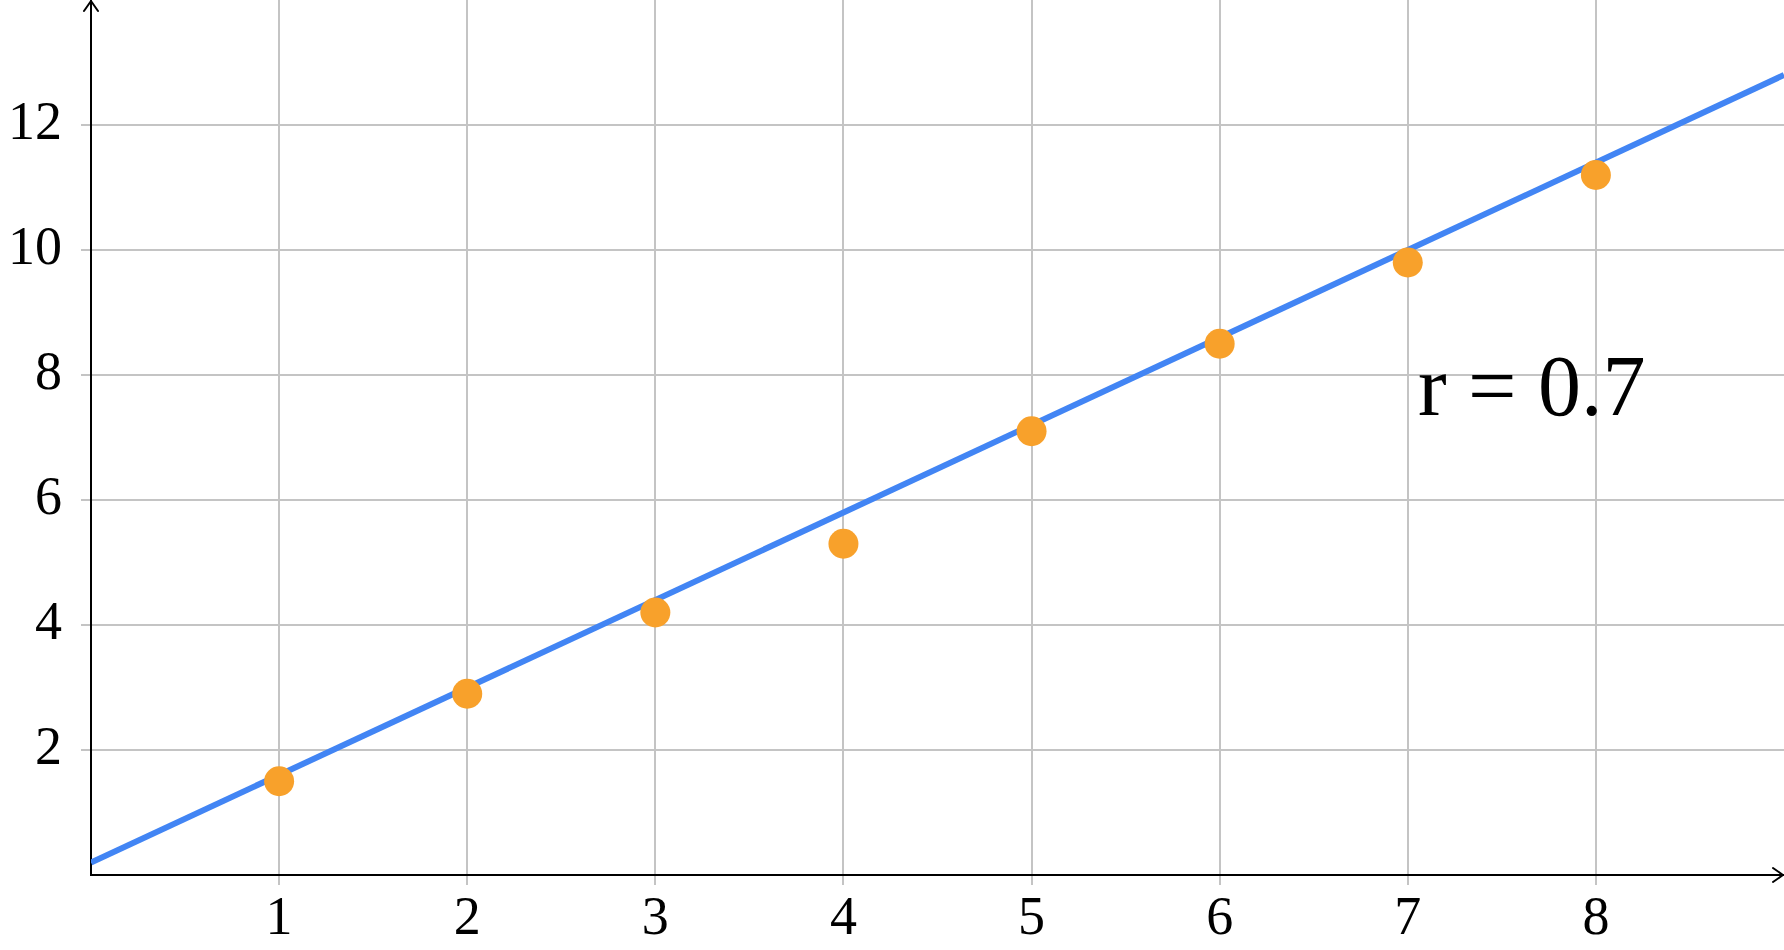 The width and height of the screenshot is (1784, 950). What do you see at coordinates (843, 915) in the screenshot?
I see `x-tick-label: 4` at bounding box center [843, 915].